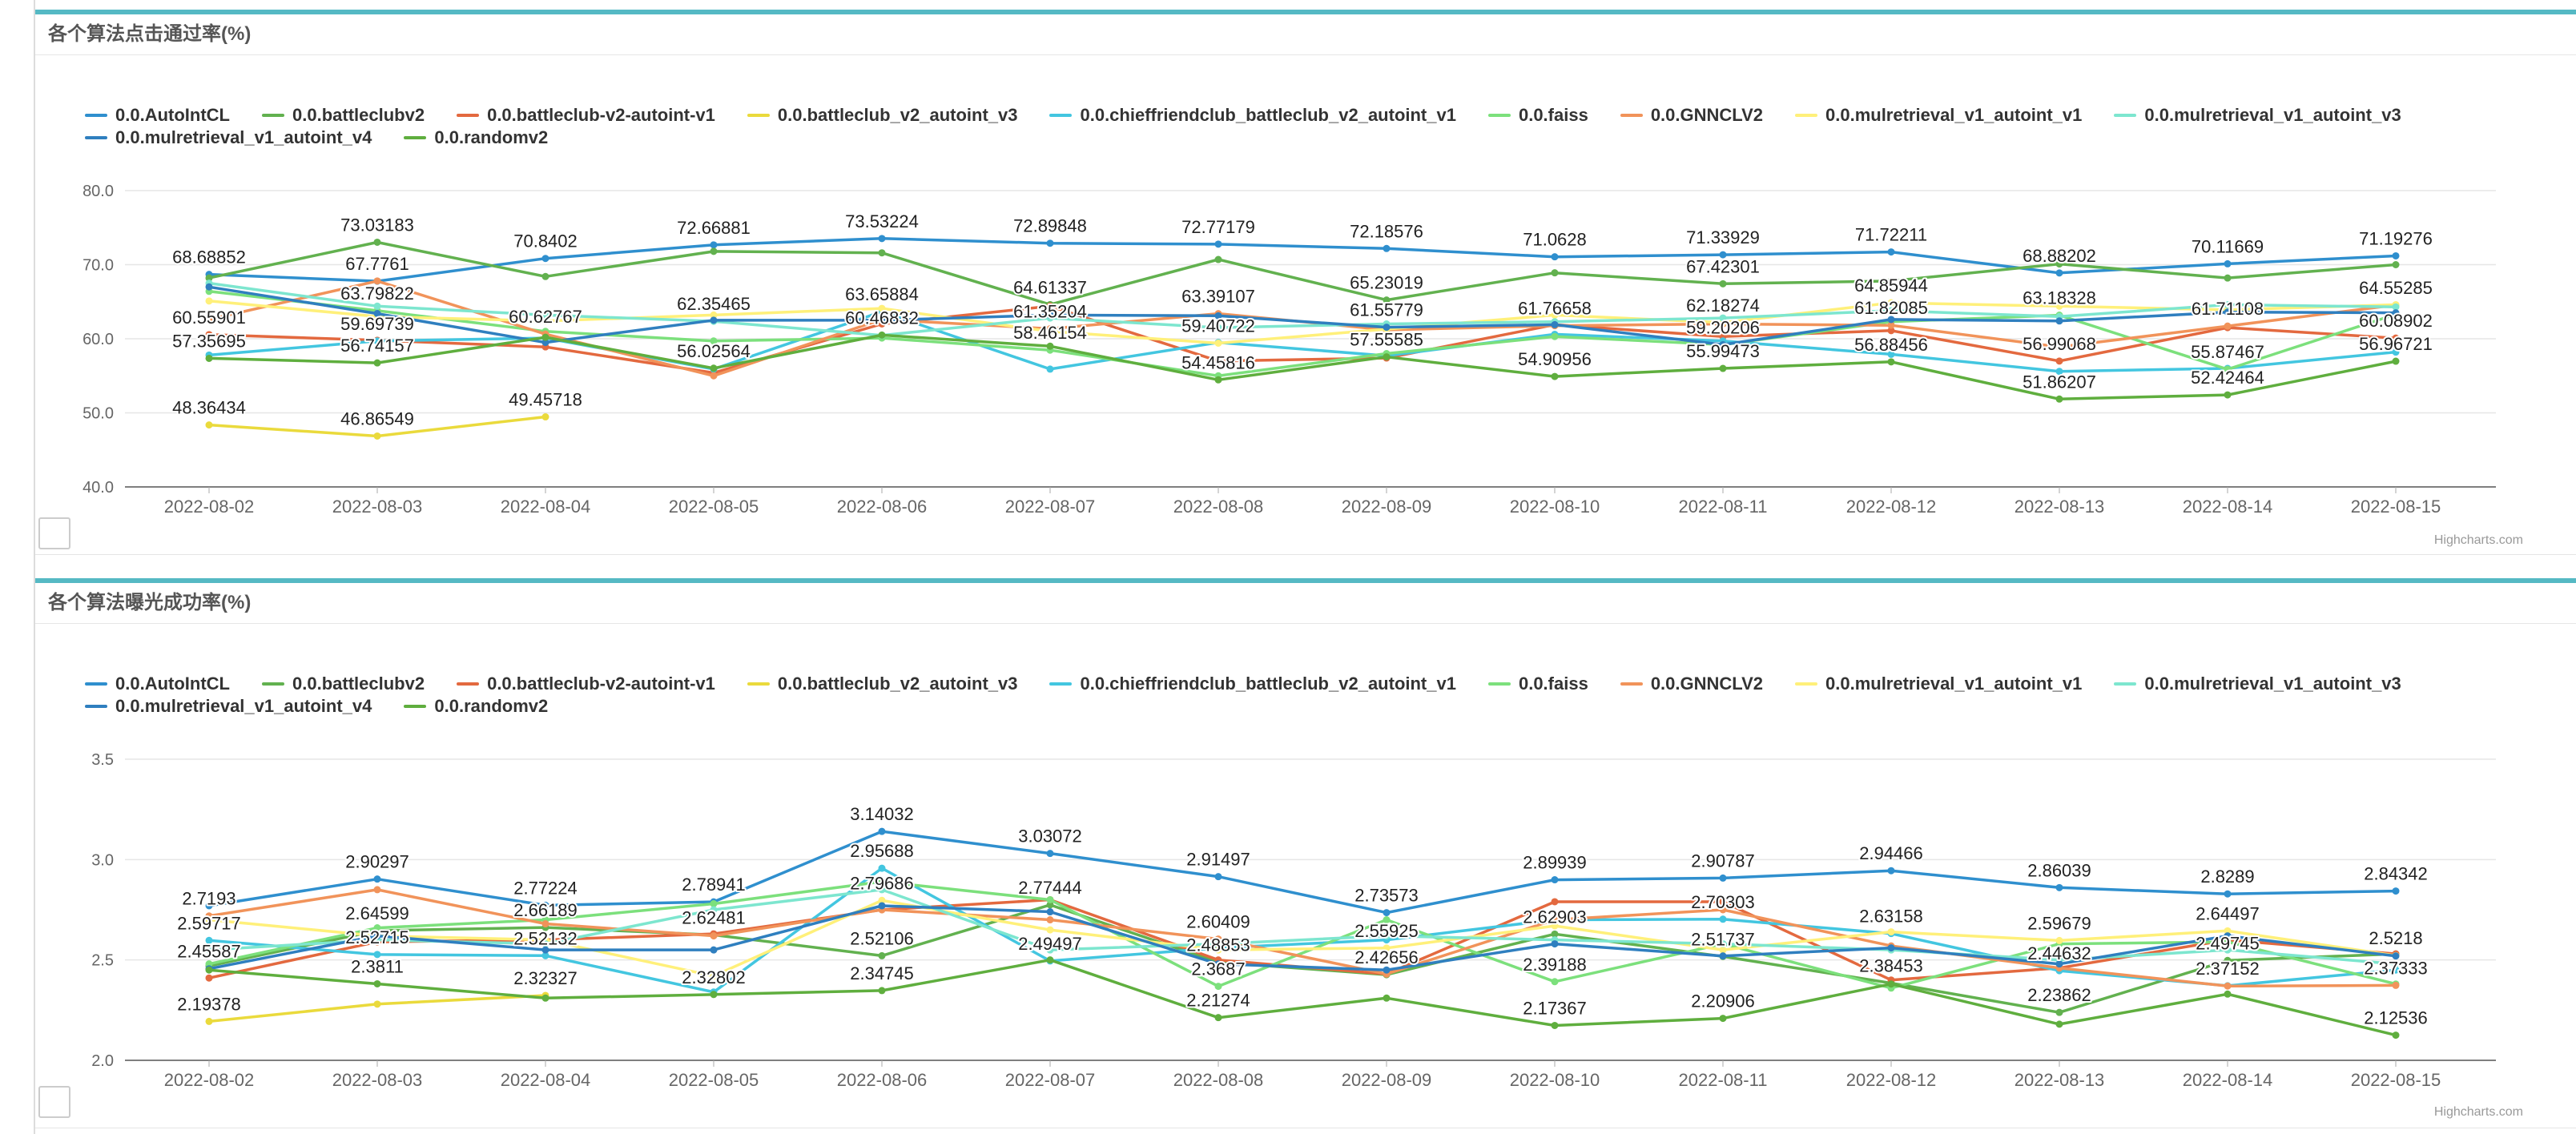 This screenshot has width=2576, height=1134. I want to click on legend-item: 0.0.mulretrieval_v1_autoint_v4, so click(228, 138).